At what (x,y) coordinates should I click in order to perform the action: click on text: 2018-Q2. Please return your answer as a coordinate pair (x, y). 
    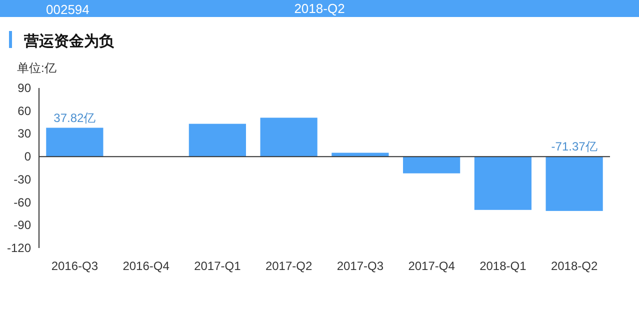
    Looking at the image, I should click on (319, 8).